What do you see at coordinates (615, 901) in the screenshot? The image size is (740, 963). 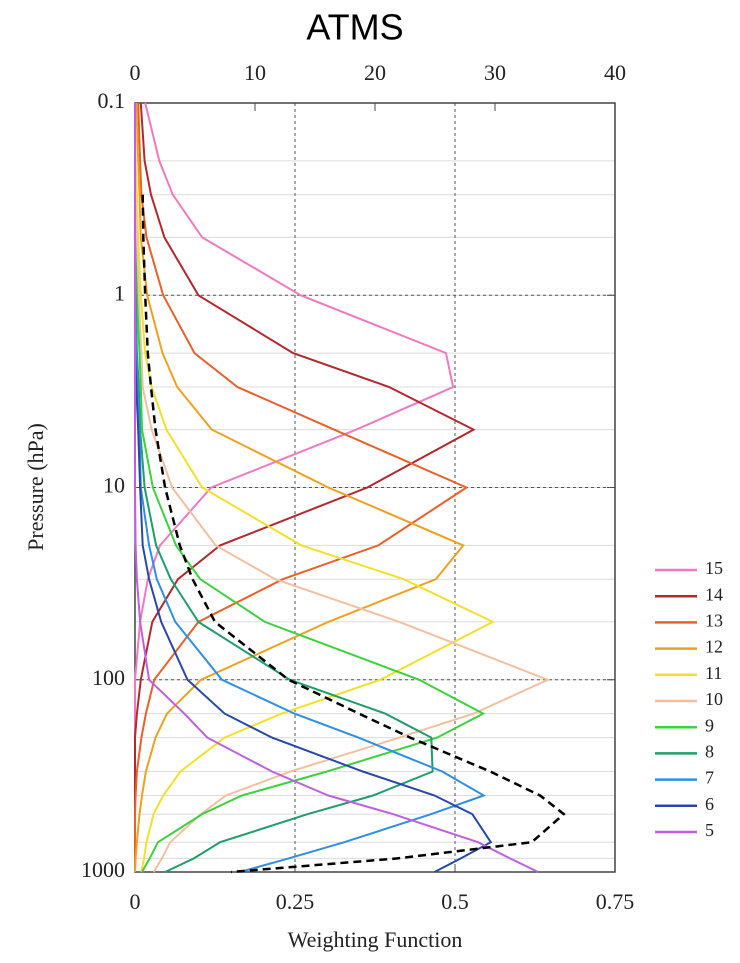 I see `x-tick-label: 0.75` at bounding box center [615, 901].